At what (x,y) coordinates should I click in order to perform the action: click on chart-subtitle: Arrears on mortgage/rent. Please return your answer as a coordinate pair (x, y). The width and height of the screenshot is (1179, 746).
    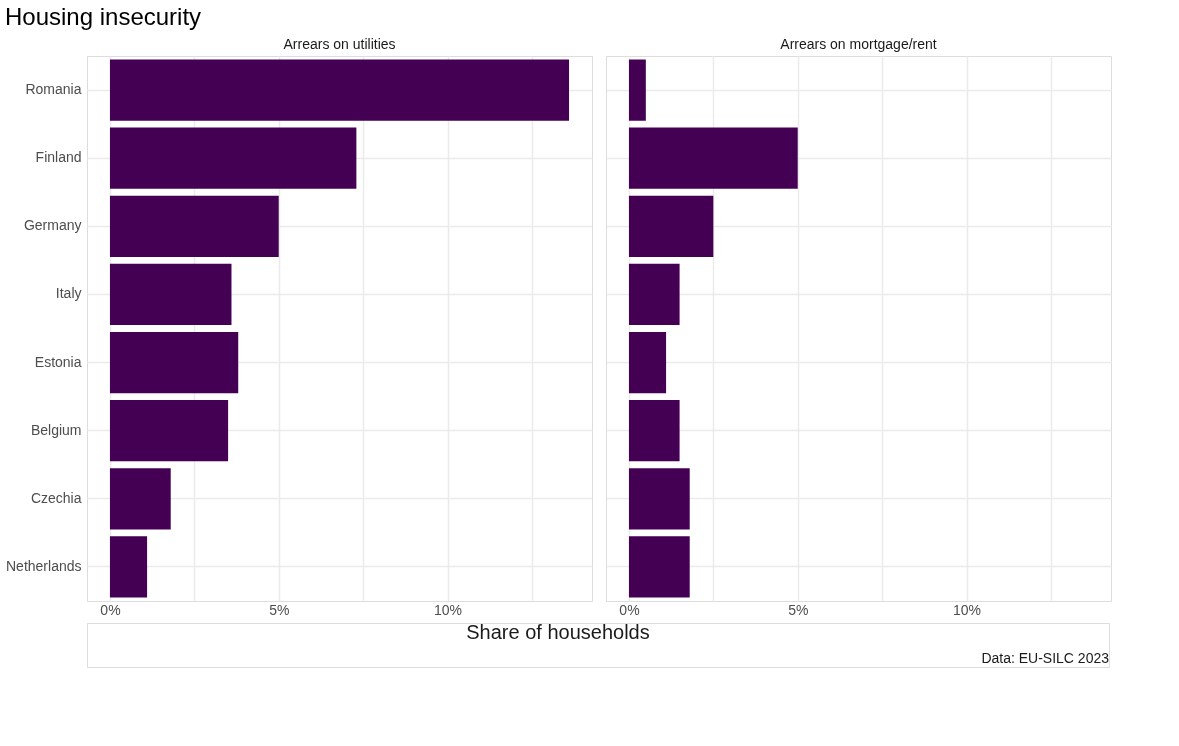
    Looking at the image, I should click on (858, 44).